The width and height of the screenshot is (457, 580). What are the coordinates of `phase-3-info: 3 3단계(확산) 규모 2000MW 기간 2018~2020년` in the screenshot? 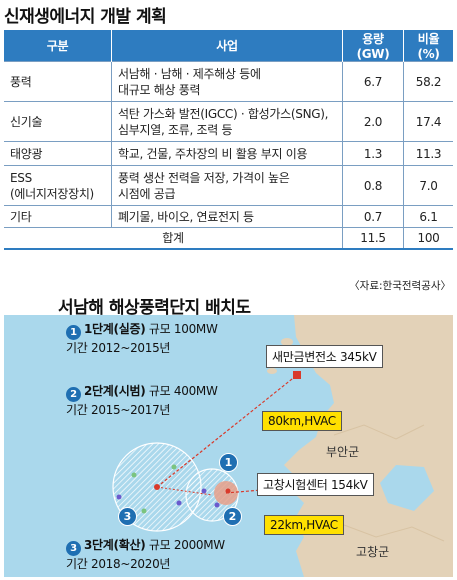 It's located at (145, 555).